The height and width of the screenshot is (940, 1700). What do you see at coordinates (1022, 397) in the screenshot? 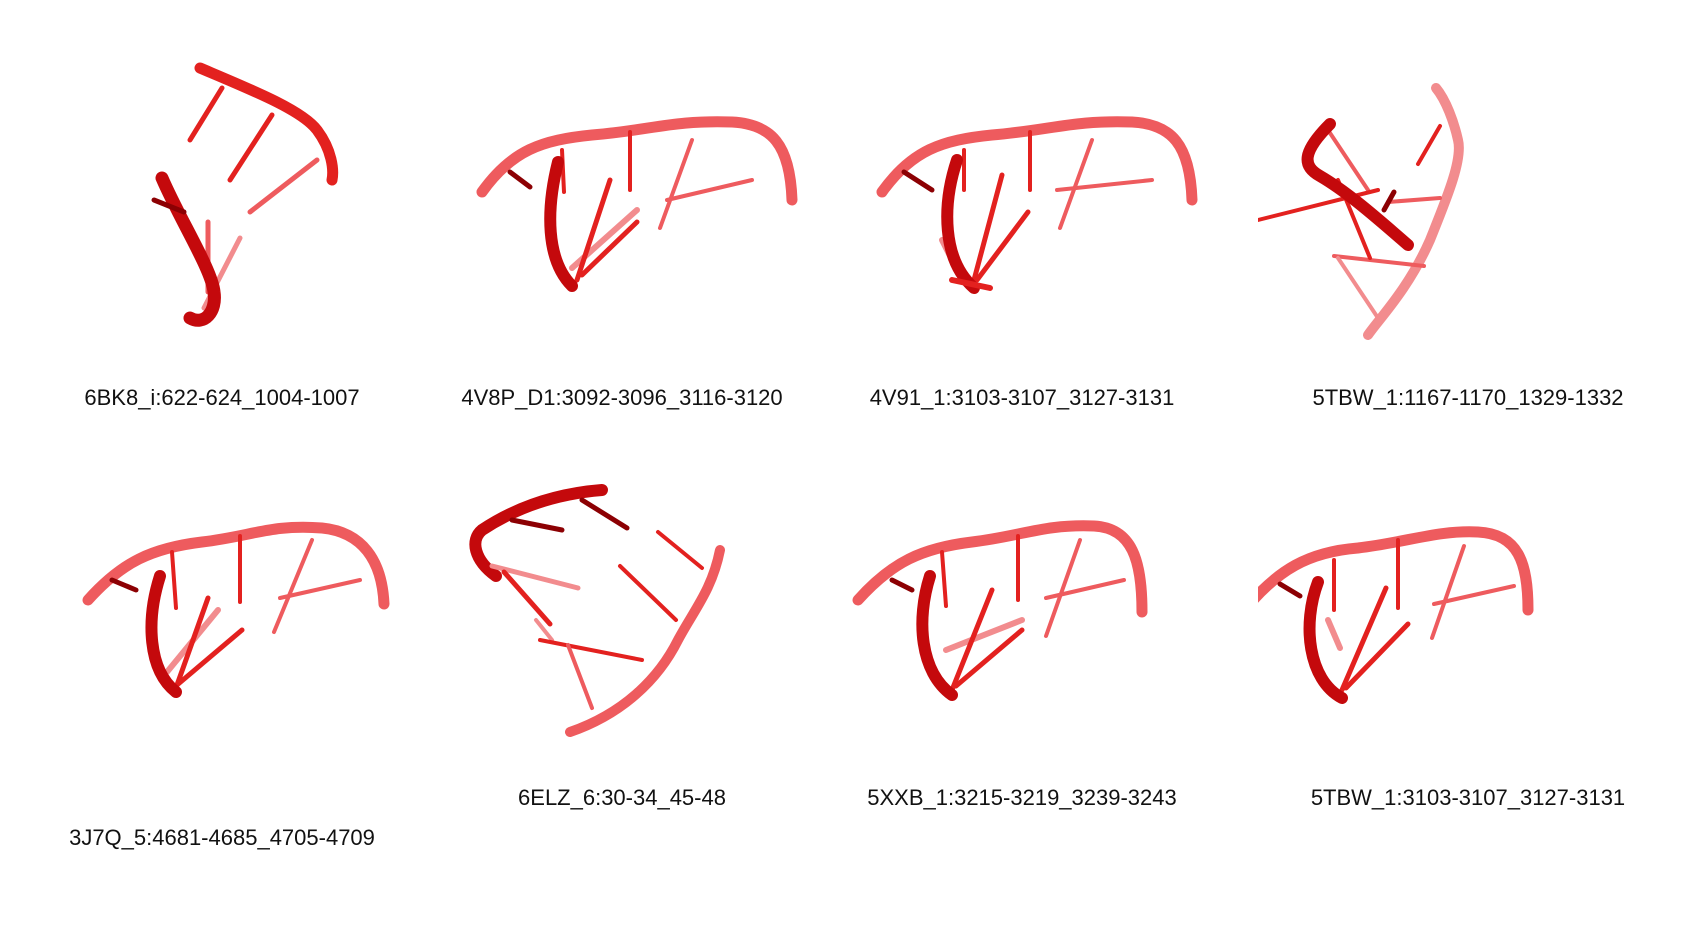
I see `structure-caption: 4V91_1:3103-3107_3127-3131` at bounding box center [1022, 397].